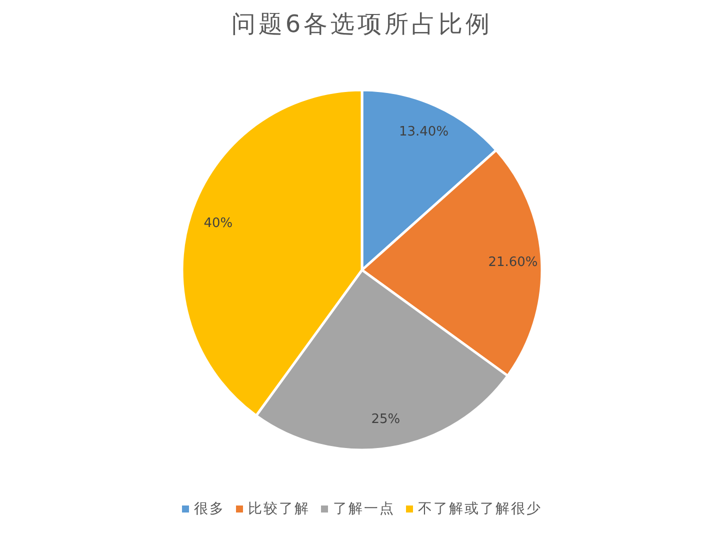 This screenshot has width=720, height=533. I want to click on legend-label: 了解一点, so click(364, 509).